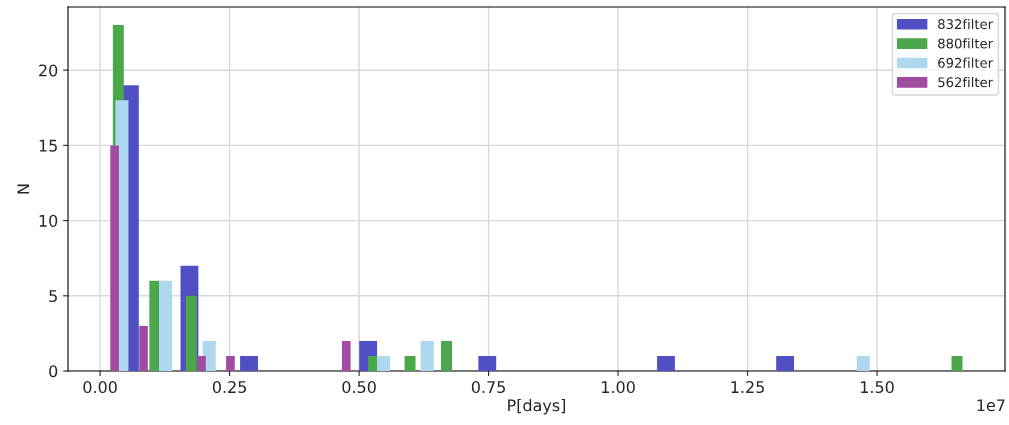 The image size is (1009, 425). I want to click on x-tick-label: 1.25, so click(747, 387).